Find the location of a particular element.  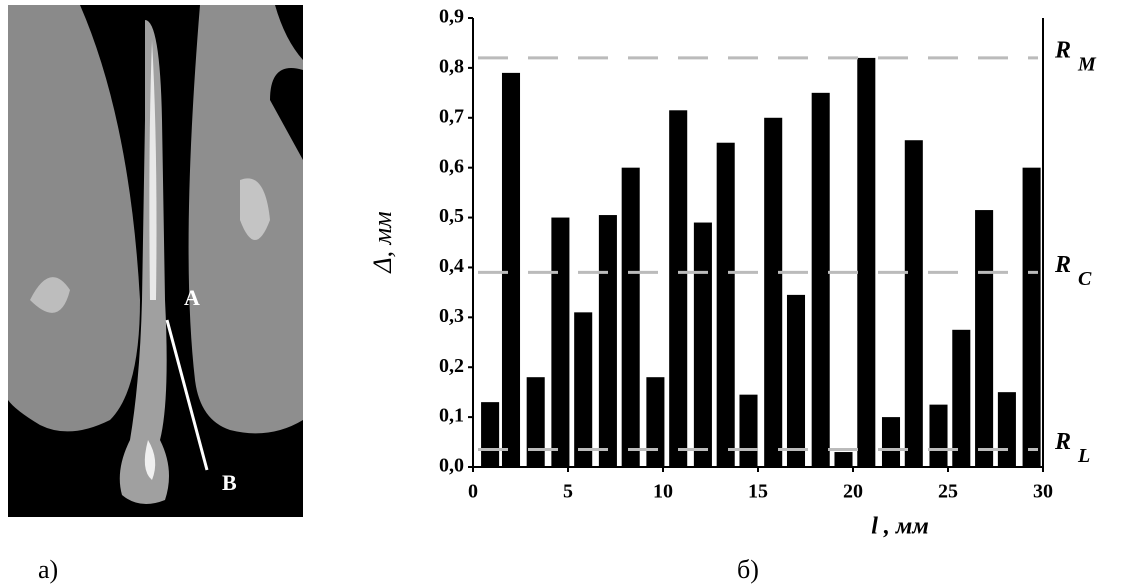

left-tissue is located at coordinates (74, 218).